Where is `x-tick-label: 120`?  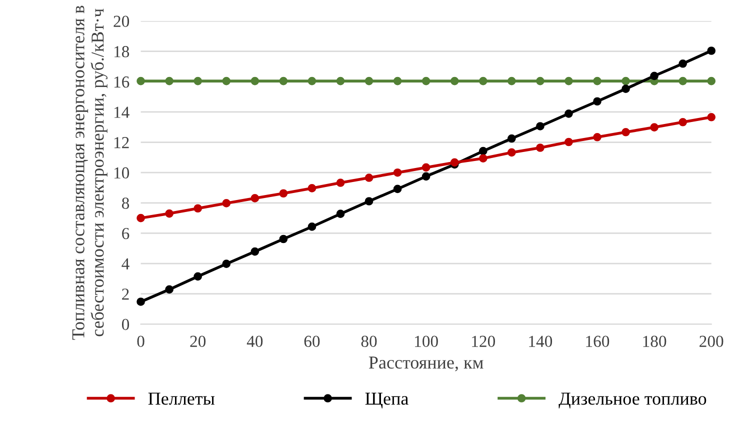 x-tick-label: 120 is located at coordinates (483, 342).